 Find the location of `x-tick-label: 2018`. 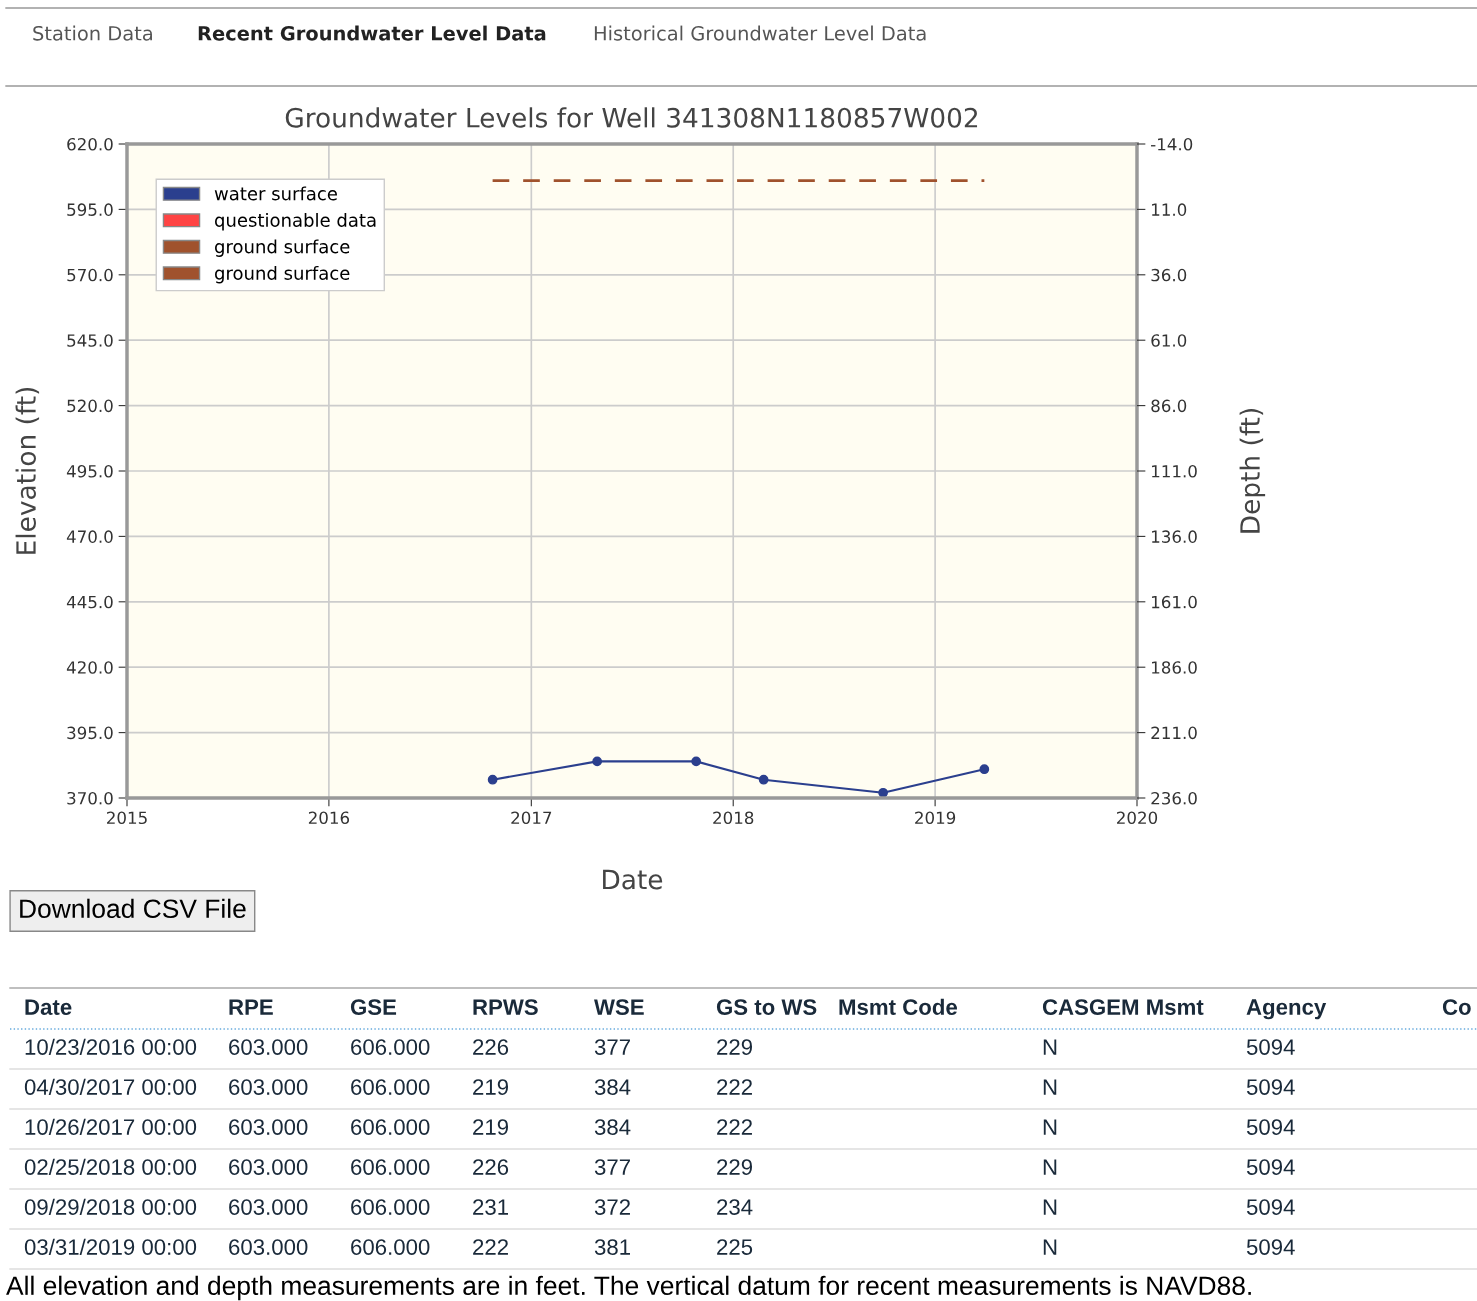

x-tick-label: 2018 is located at coordinates (733, 818).